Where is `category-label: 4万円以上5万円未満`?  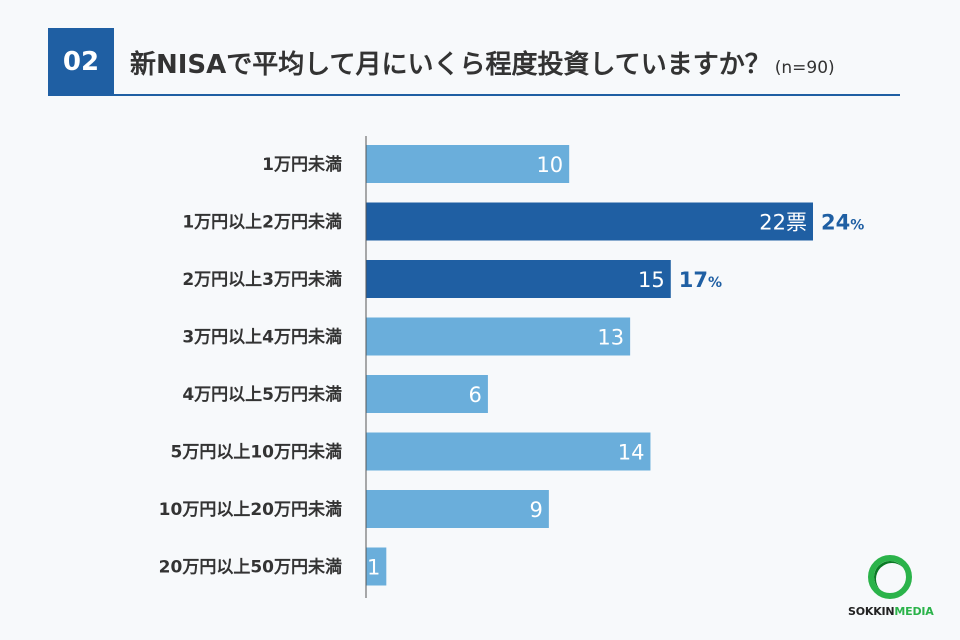
category-label: 4万円以上5万円未満 is located at coordinates (262, 394).